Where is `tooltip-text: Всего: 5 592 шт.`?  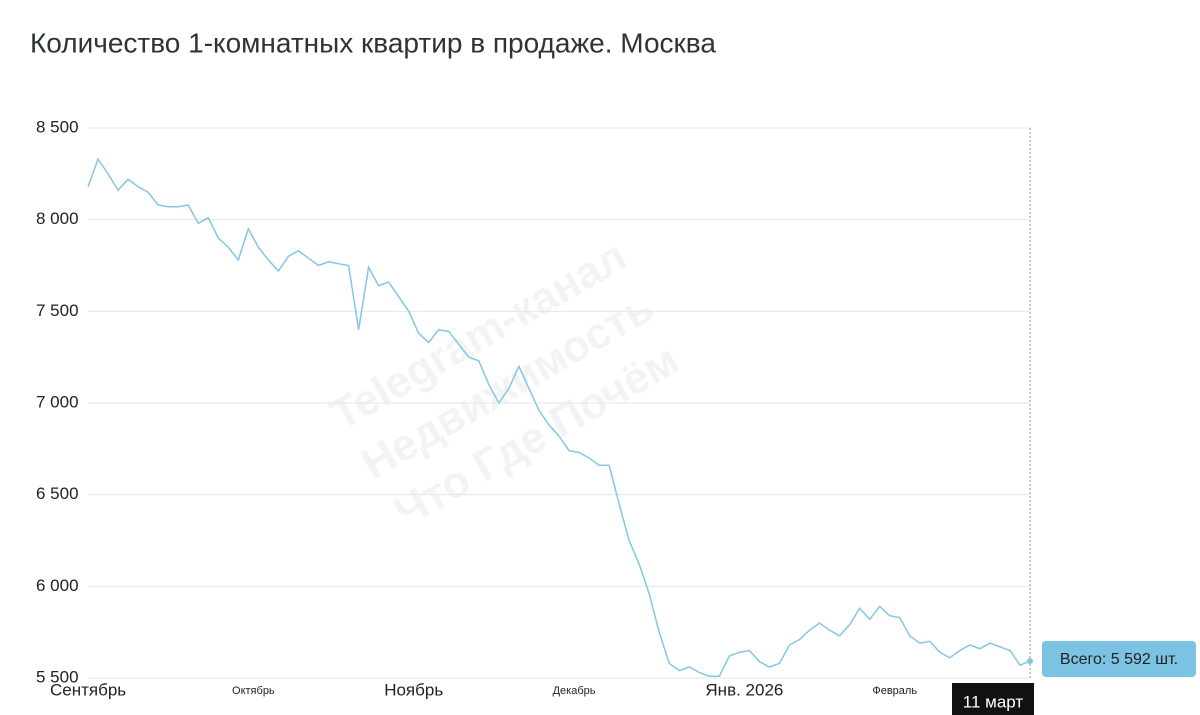 tooltip-text: Всего: 5 592 шт. is located at coordinates (1119, 659).